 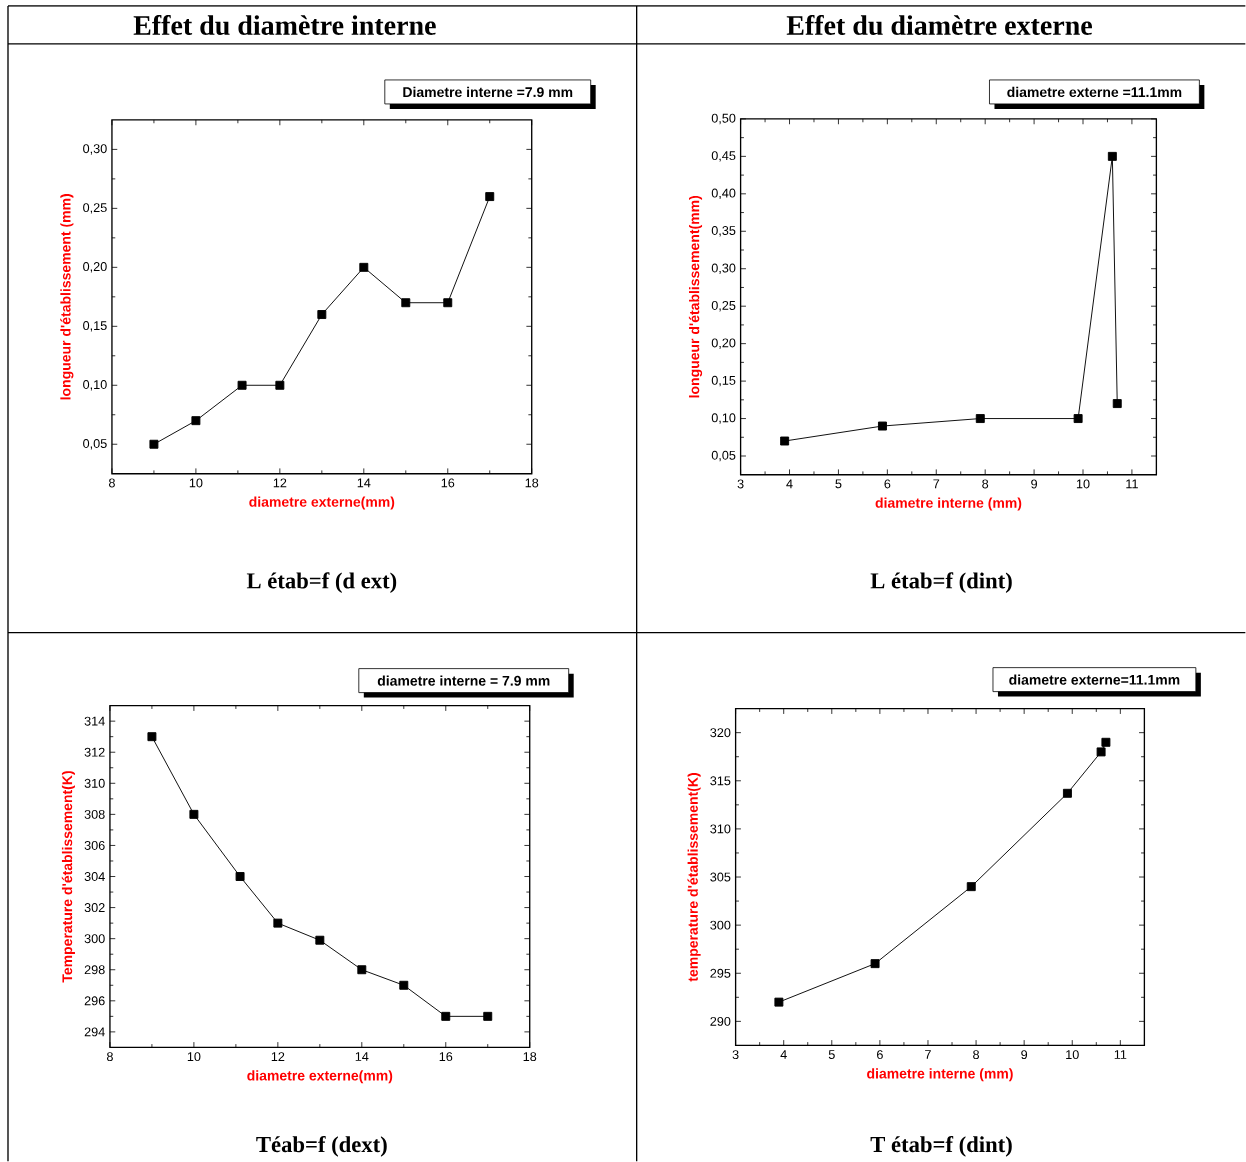 What do you see at coordinates (321, 583) in the screenshot?
I see `text: L étab=f (d ext)` at bounding box center [321, 583].